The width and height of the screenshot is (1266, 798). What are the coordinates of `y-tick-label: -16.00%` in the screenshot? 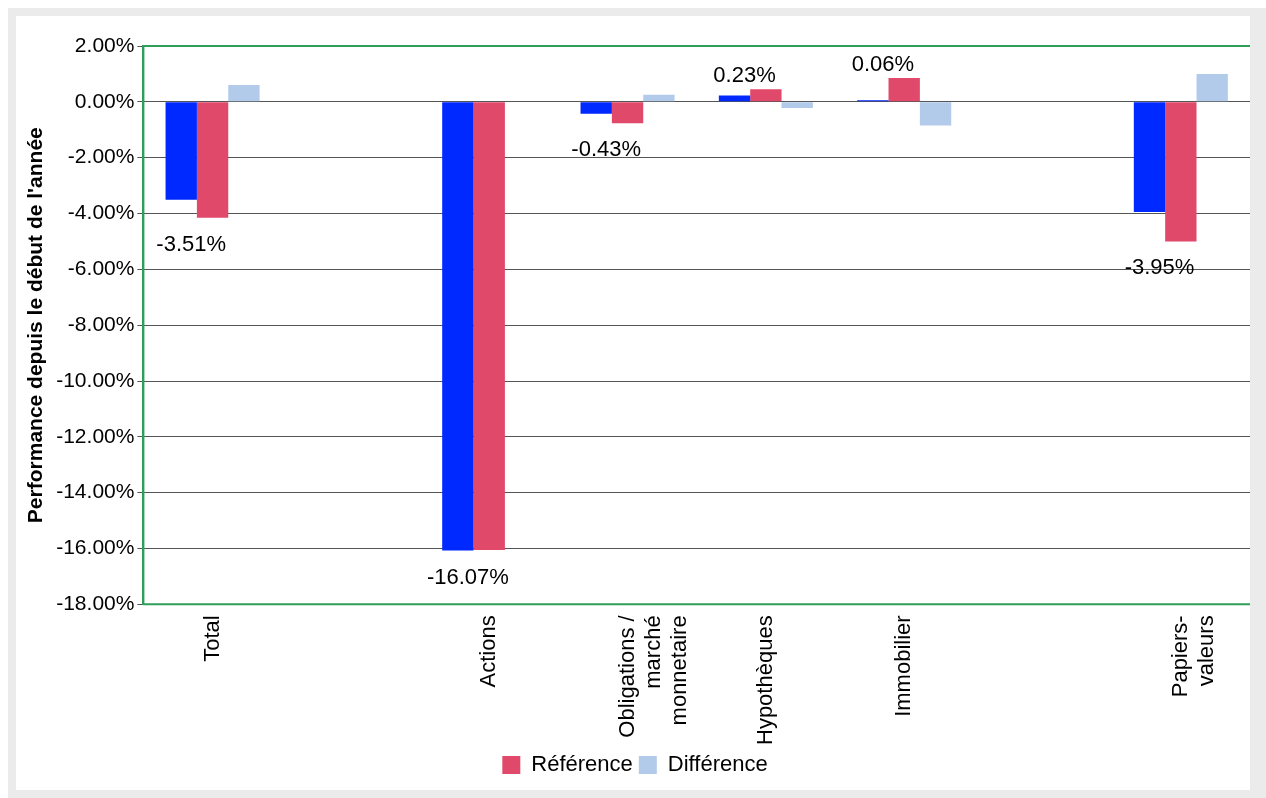 It's located at (95, 547).